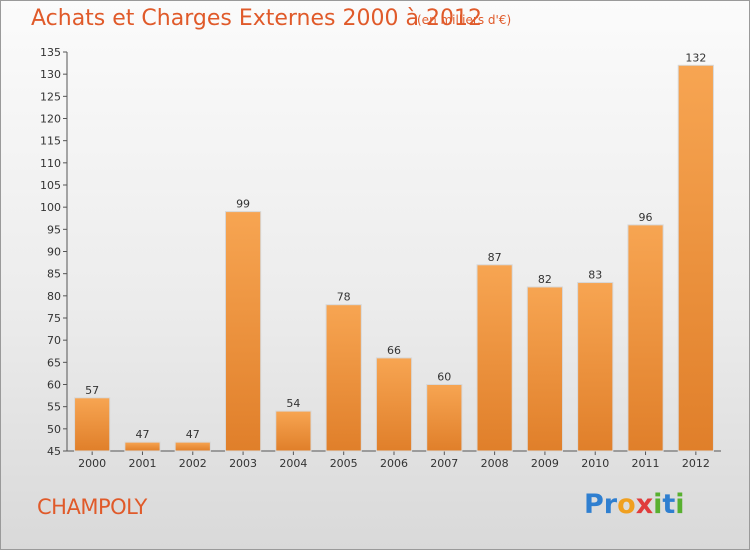  Describe the element at coordinates (54, 451) in the screenshot. I see `y-tick-label: 45` at that location.